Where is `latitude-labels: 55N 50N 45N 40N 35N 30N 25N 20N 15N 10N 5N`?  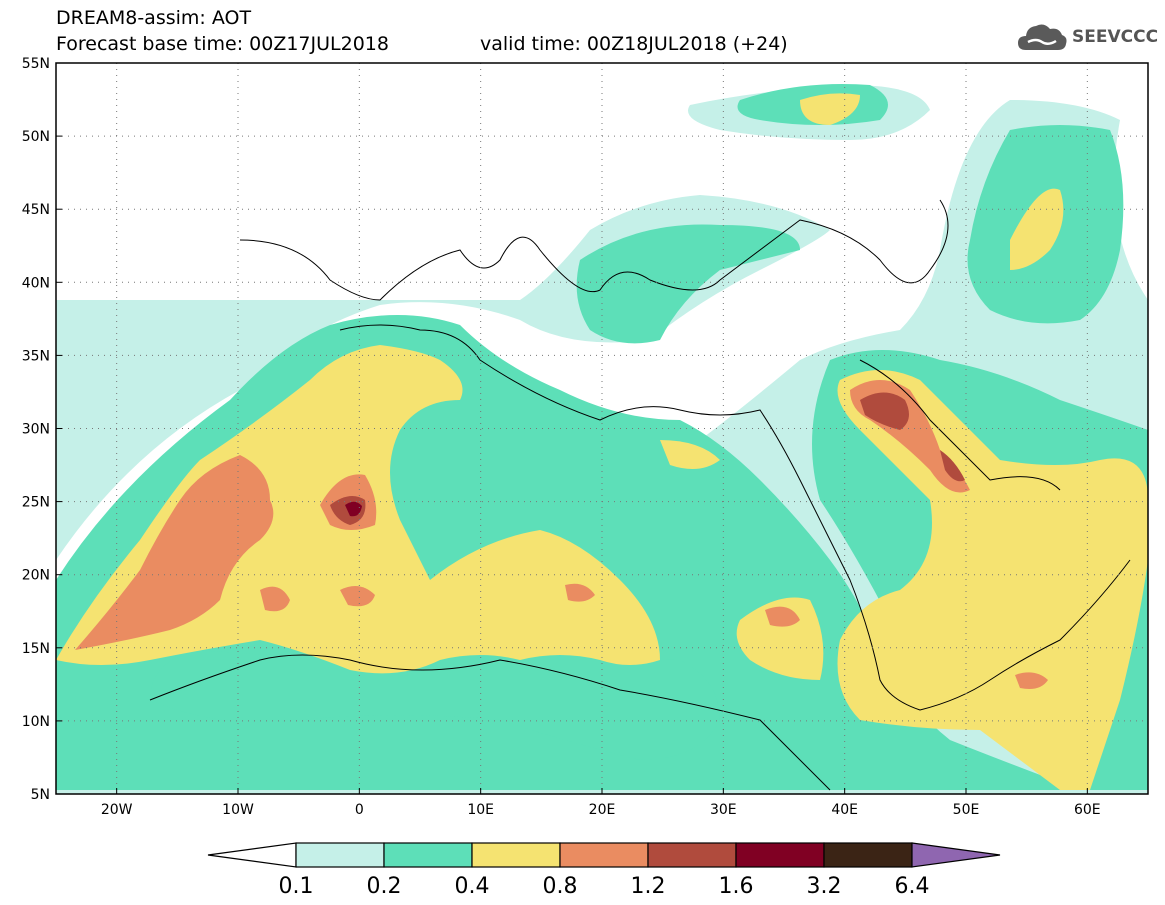
latitude-labels: 55N 50N 45N 40N 35N 30N 25N 20N 15N 10N 5N is located at coordinates (42, 429).